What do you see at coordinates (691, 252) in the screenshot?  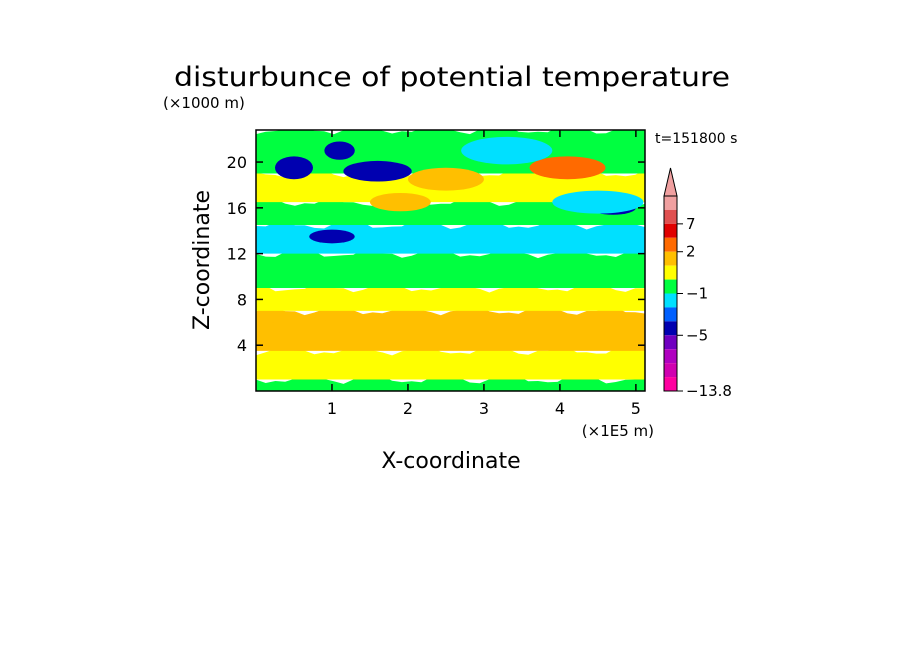 I see `colorbar-tick-label: 2` at bounding box center [691, 252].